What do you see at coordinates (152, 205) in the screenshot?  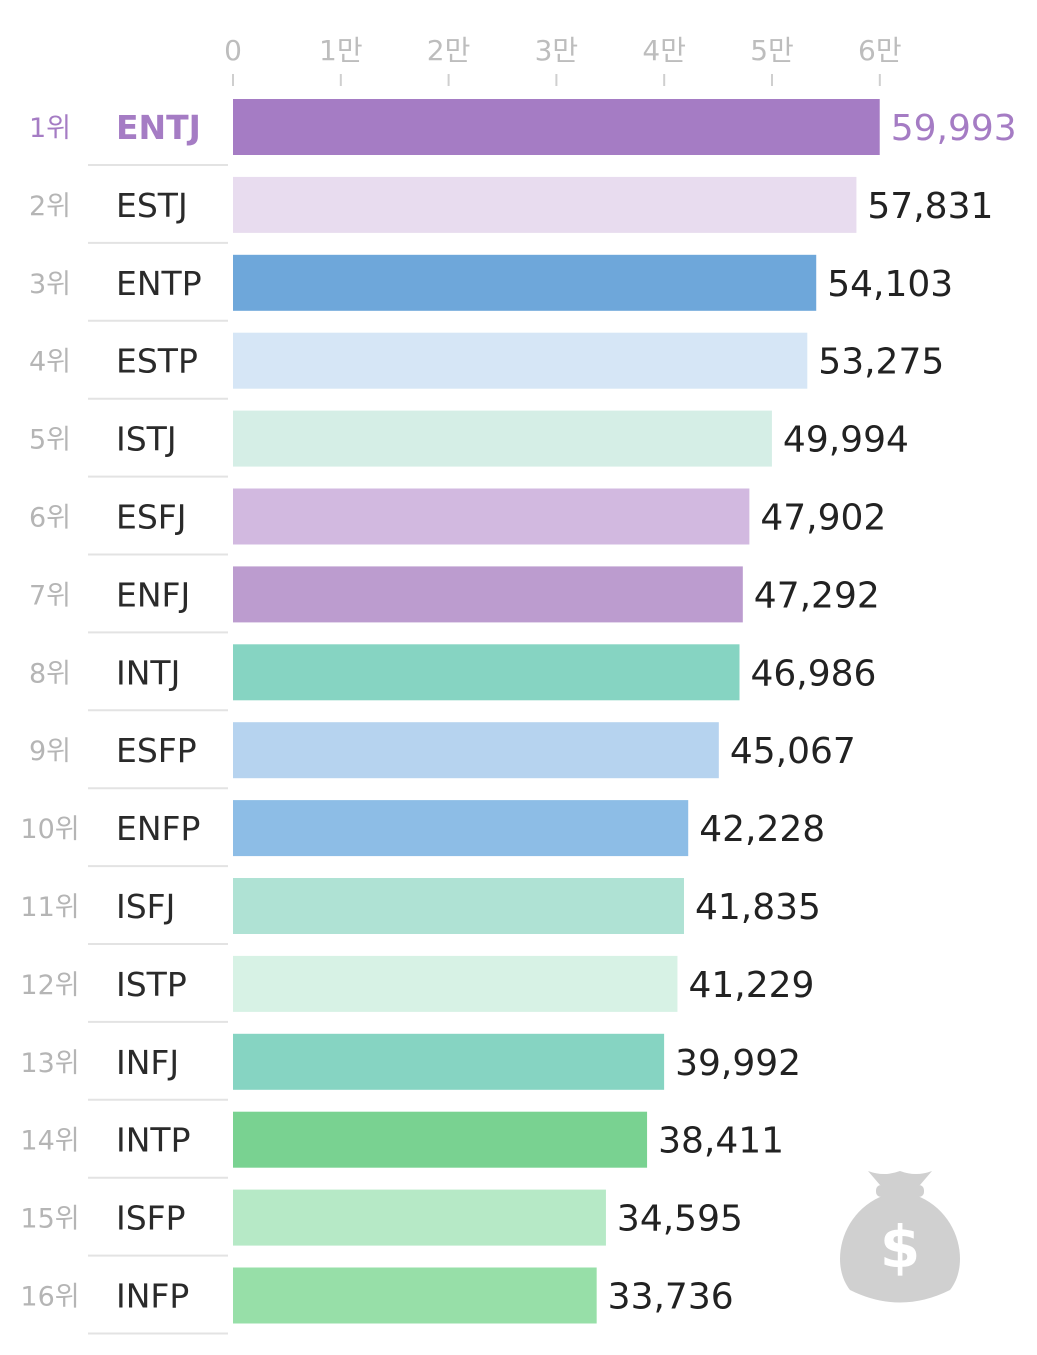 I see `type-label: ESTJ` at bounding box center [152, 205].